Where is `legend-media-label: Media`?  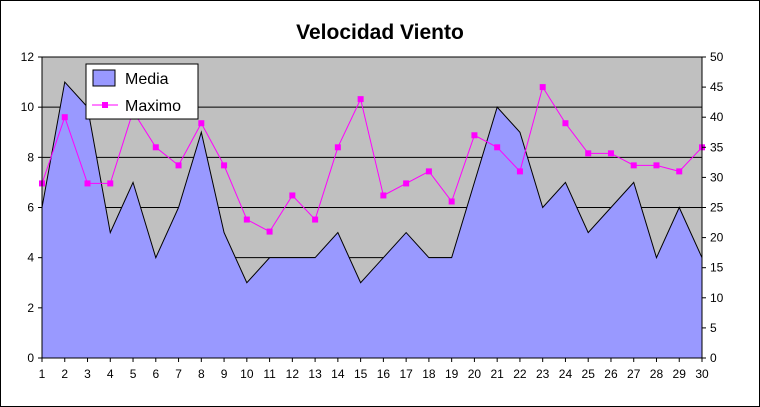 legend-media-label: Media is located at coordinates (147, 79).